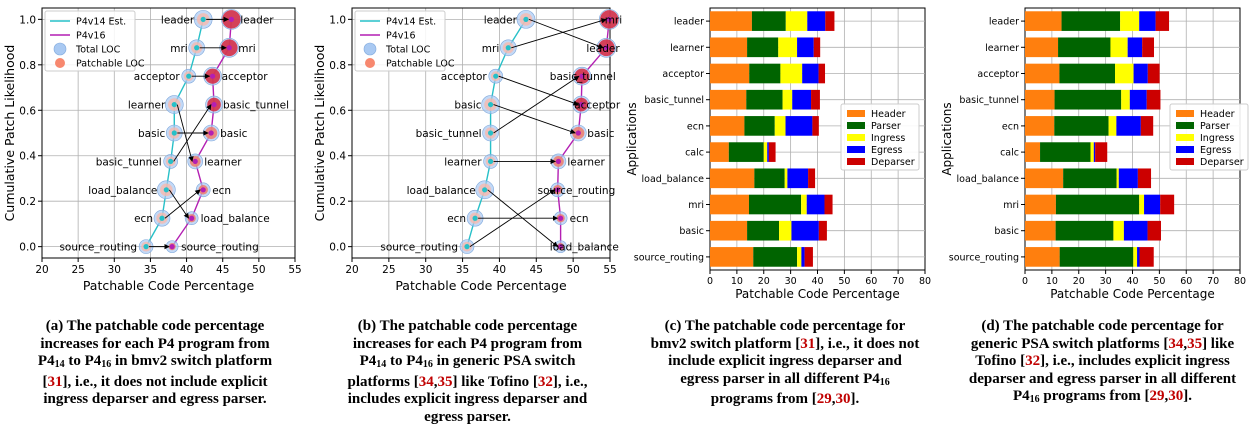  I want to click on program-label-right: leader, so click(257, 20).